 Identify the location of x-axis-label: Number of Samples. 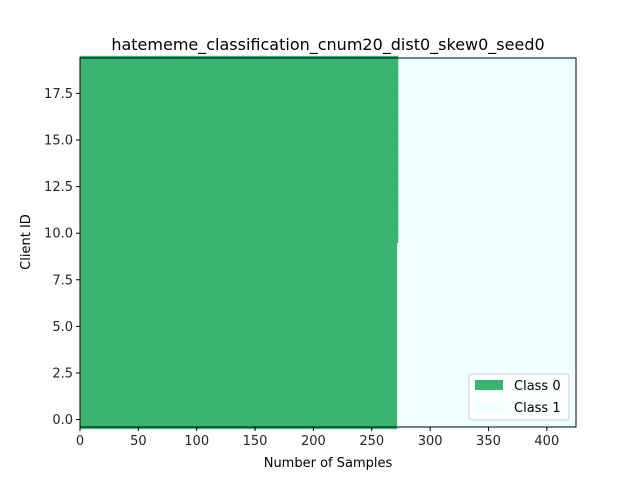
(328, 463).